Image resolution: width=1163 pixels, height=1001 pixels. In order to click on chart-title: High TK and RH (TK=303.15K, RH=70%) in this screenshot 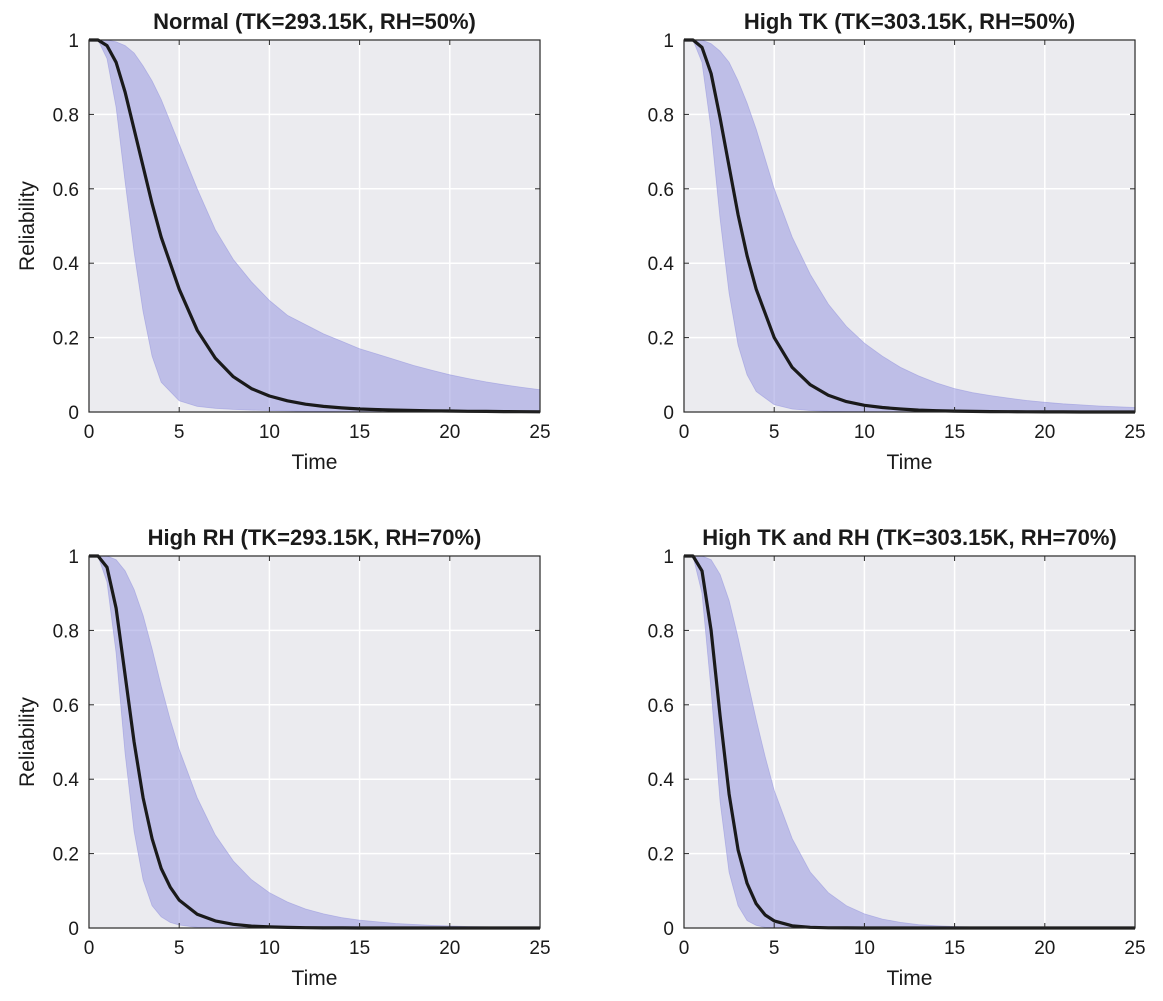, I will do `click(909, 537)`.